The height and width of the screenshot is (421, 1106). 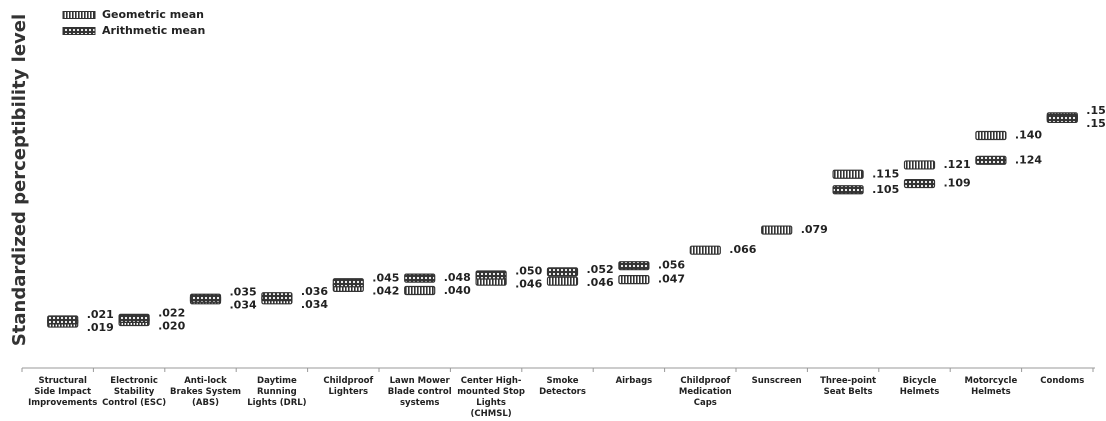 I want to click on value-label: .079, so click(x=814, y=229).